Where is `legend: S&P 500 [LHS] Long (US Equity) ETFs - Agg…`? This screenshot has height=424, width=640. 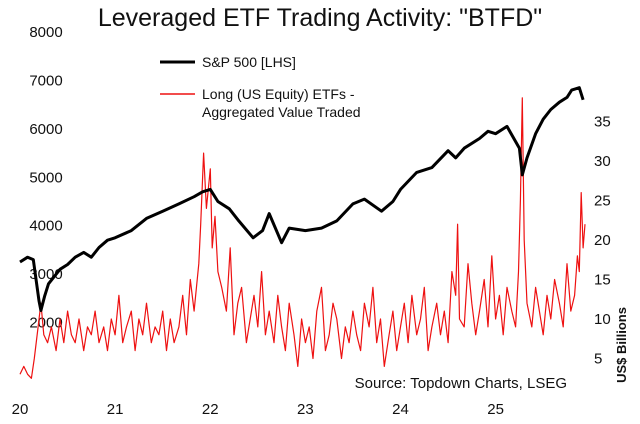 legend: S&P 500 [LHS] Long (US Equity) ETFs - Agg… is located at coordinates (260, 87).